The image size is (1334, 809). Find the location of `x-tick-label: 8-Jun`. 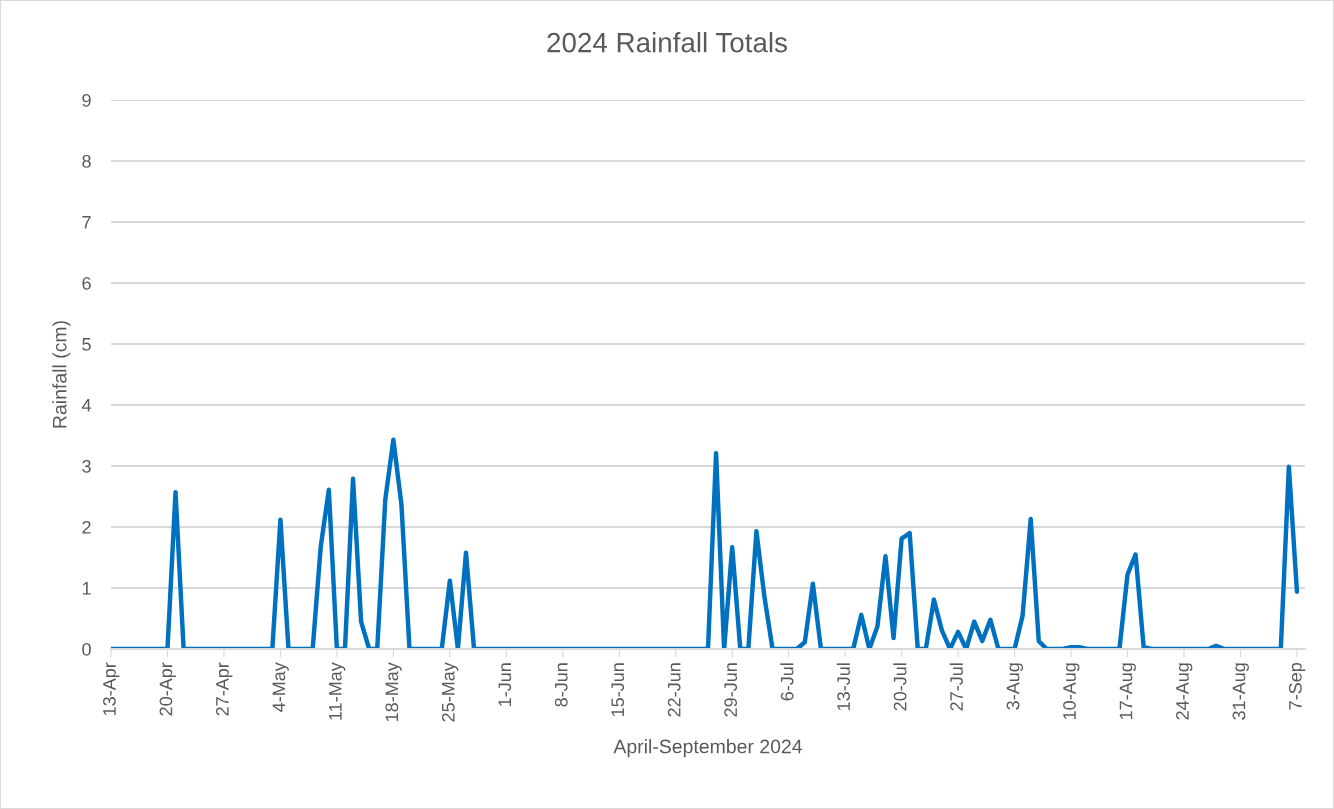

x-tick-label: 8-Jun is located at coordinates (561, 685).